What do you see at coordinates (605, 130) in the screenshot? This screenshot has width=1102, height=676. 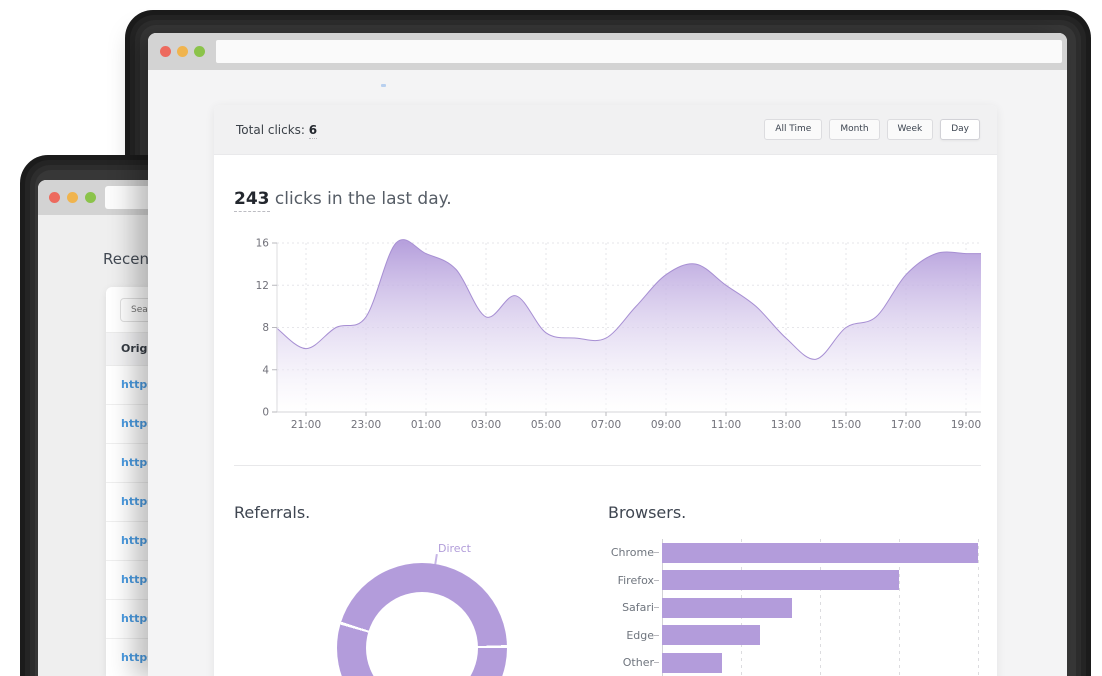 I see `card-header: Total clicks: 6 All Time Month Week Day` at bounding box center [605, 130].